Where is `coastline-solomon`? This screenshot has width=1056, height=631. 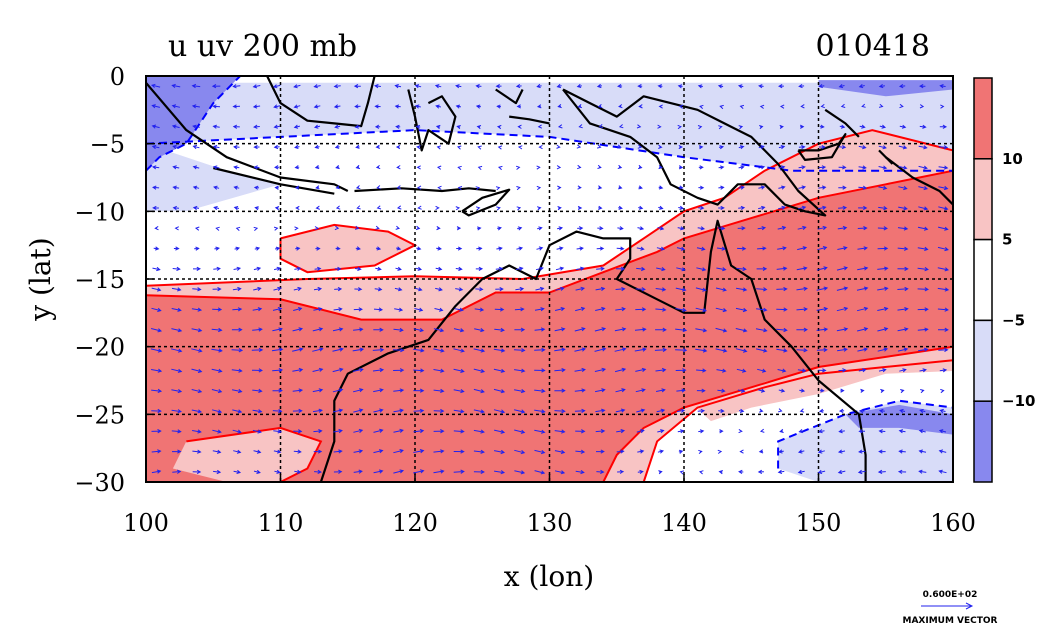 coastline-solomon is located at coordinates (919, 181).